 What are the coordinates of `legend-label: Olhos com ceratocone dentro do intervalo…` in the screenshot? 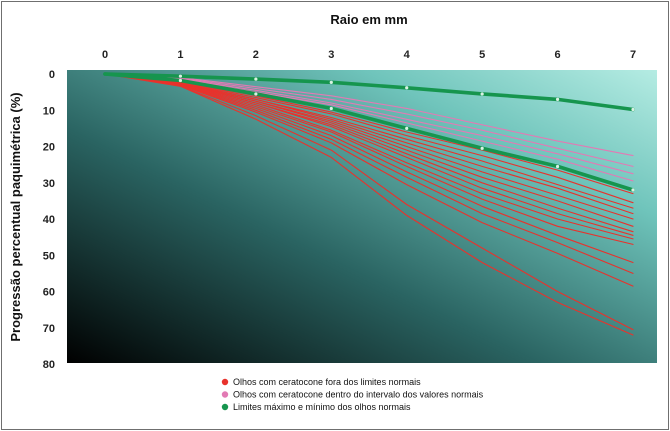 It's located at (358, 395).